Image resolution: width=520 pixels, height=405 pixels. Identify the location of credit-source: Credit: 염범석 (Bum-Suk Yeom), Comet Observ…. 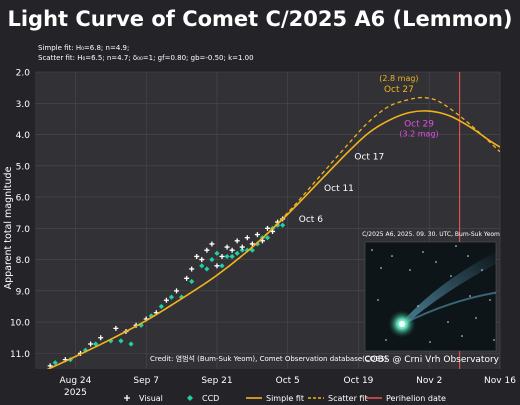
(268, 358).